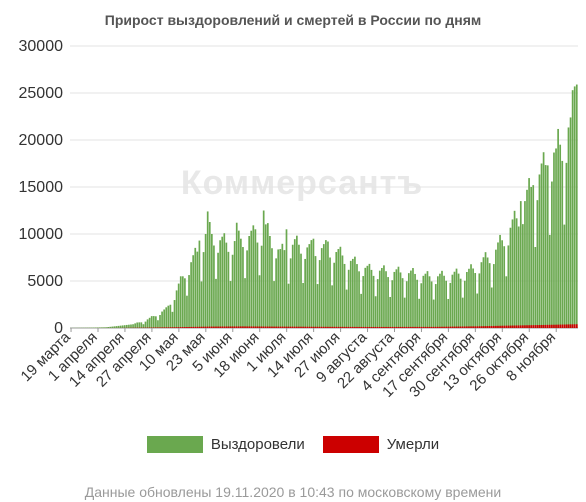 The height and width of the screenshot is (502, 586). I want to click on legend-swatch-deaths, so click(350, 444).